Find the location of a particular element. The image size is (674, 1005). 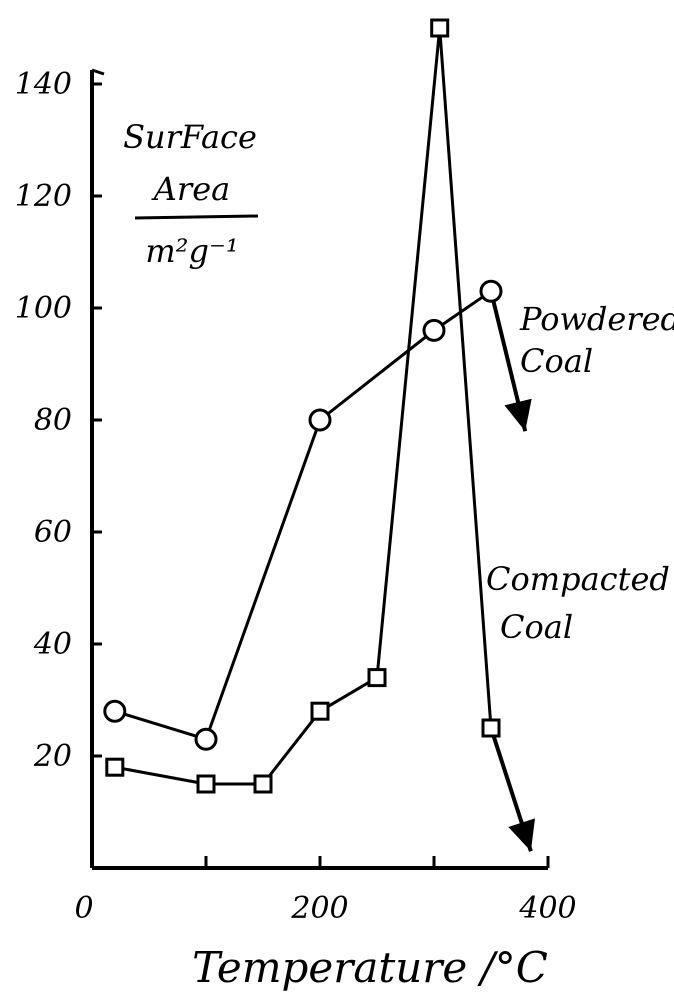

y-tick-label: 80 is located at coordinates (53, 420).